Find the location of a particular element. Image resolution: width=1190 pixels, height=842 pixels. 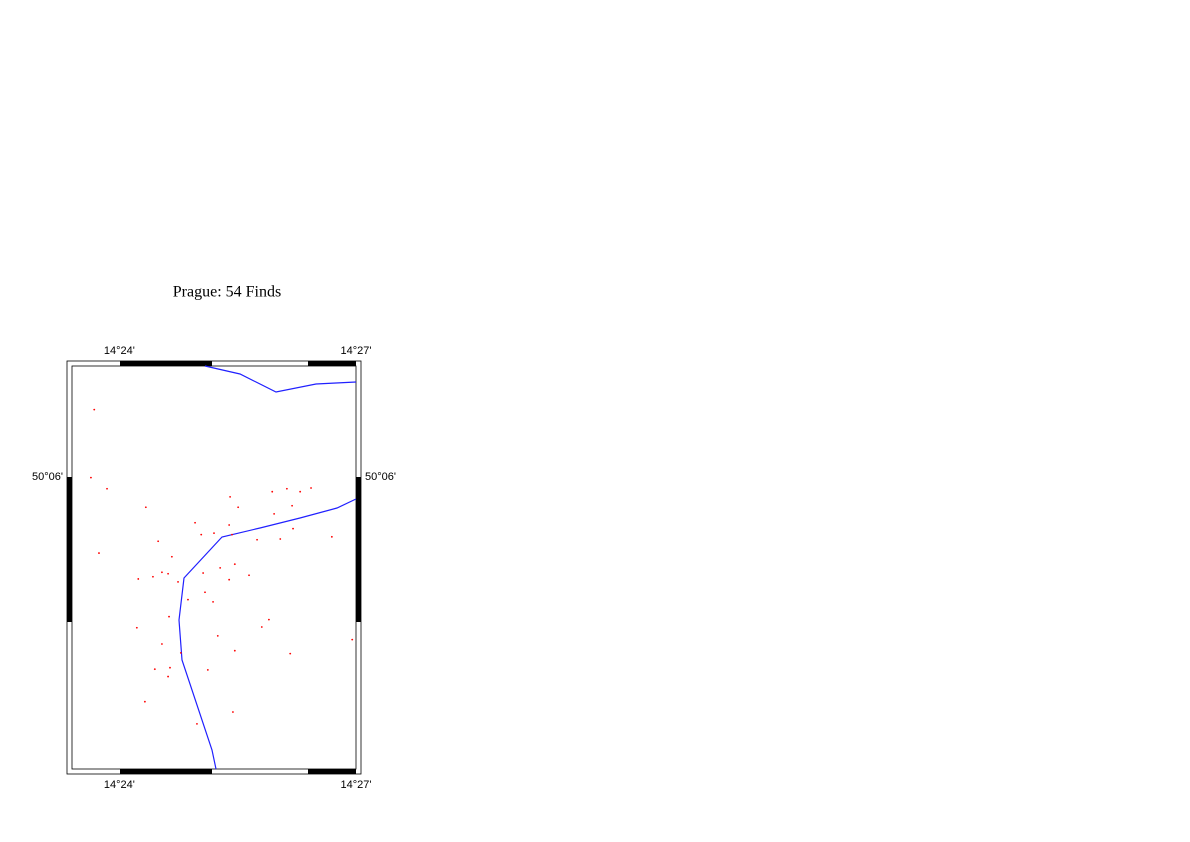

frame-inner is located at coordinates (214, 567).